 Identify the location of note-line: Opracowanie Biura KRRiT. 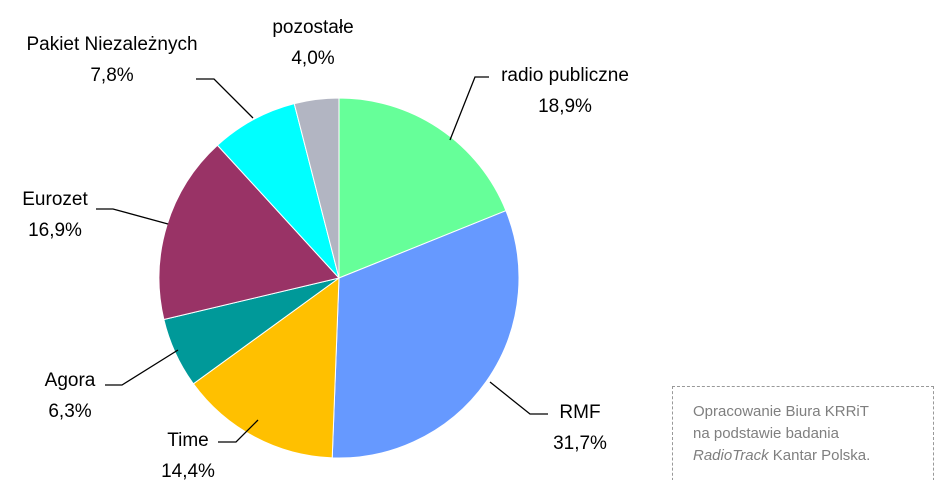
(781, 411).